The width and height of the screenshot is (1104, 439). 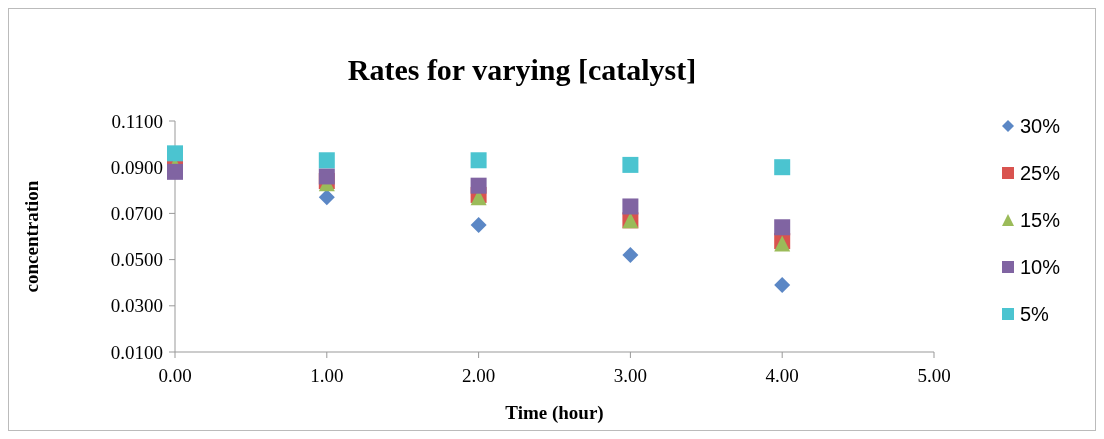 I want to click on y-axis-title: concentration, so click(x=31, y=236).